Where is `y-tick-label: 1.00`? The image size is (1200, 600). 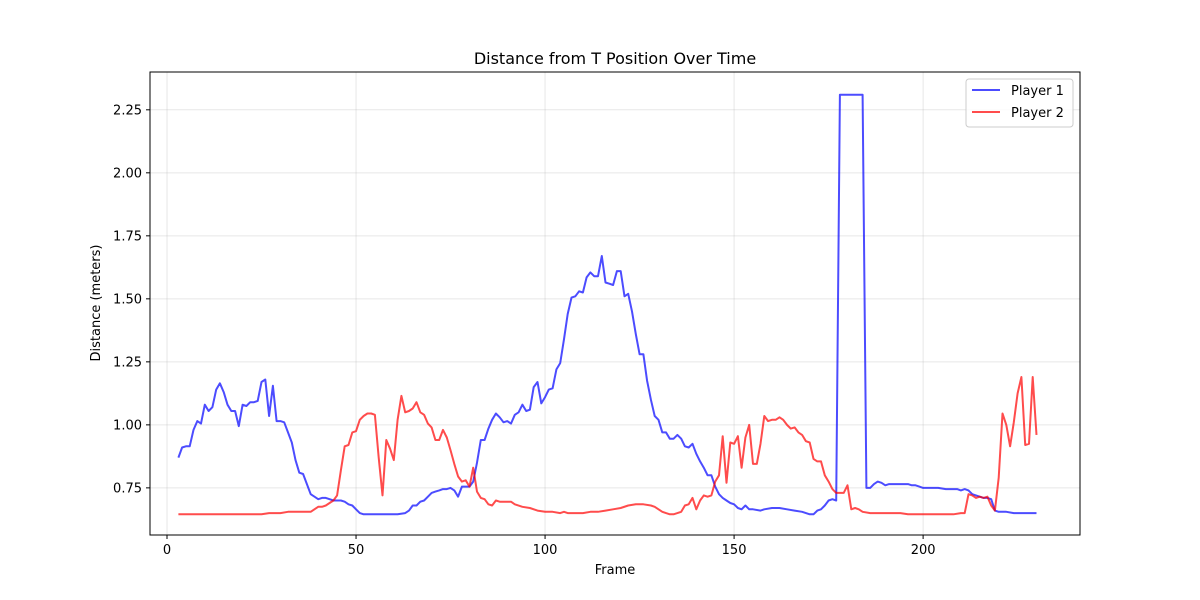 y-tick-label: 1.00 is located at coordinates (127, 425).